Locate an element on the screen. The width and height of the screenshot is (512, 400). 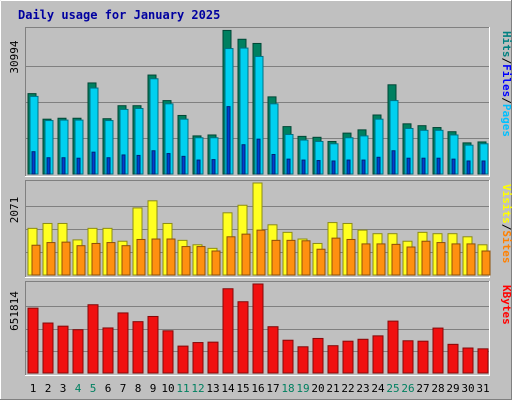
bar-sites-day-1: Sites 1: 670 is located at coordinates (36, 260).